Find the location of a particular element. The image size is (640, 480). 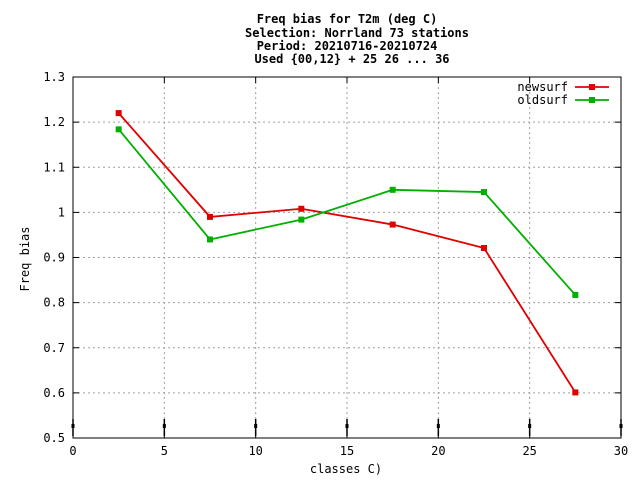

title-line-3: Period: 20210716-20210724 is located at coordinates (347, 46).